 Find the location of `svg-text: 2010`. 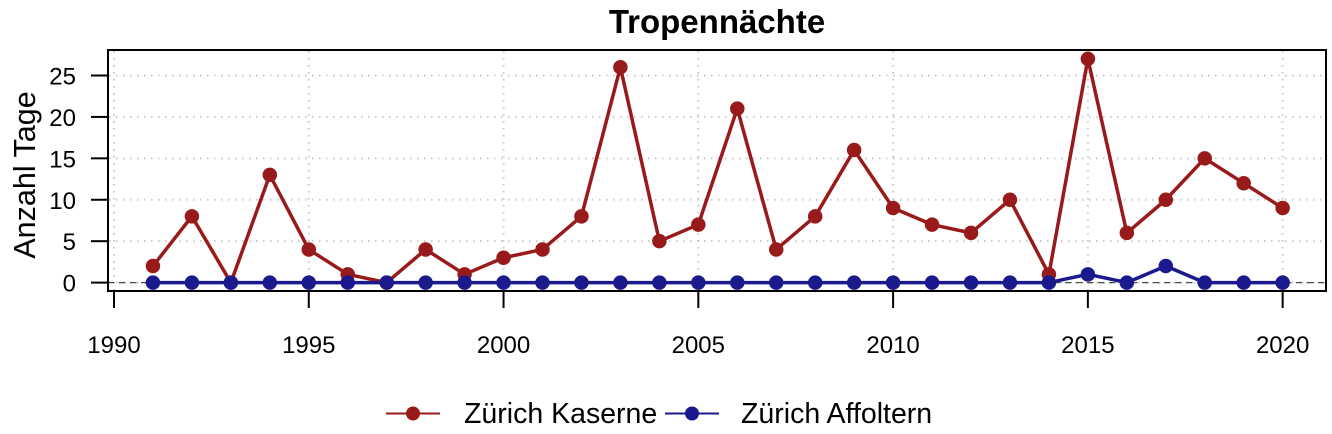

svg-text: 2010 is located at coordinates (892, 345).